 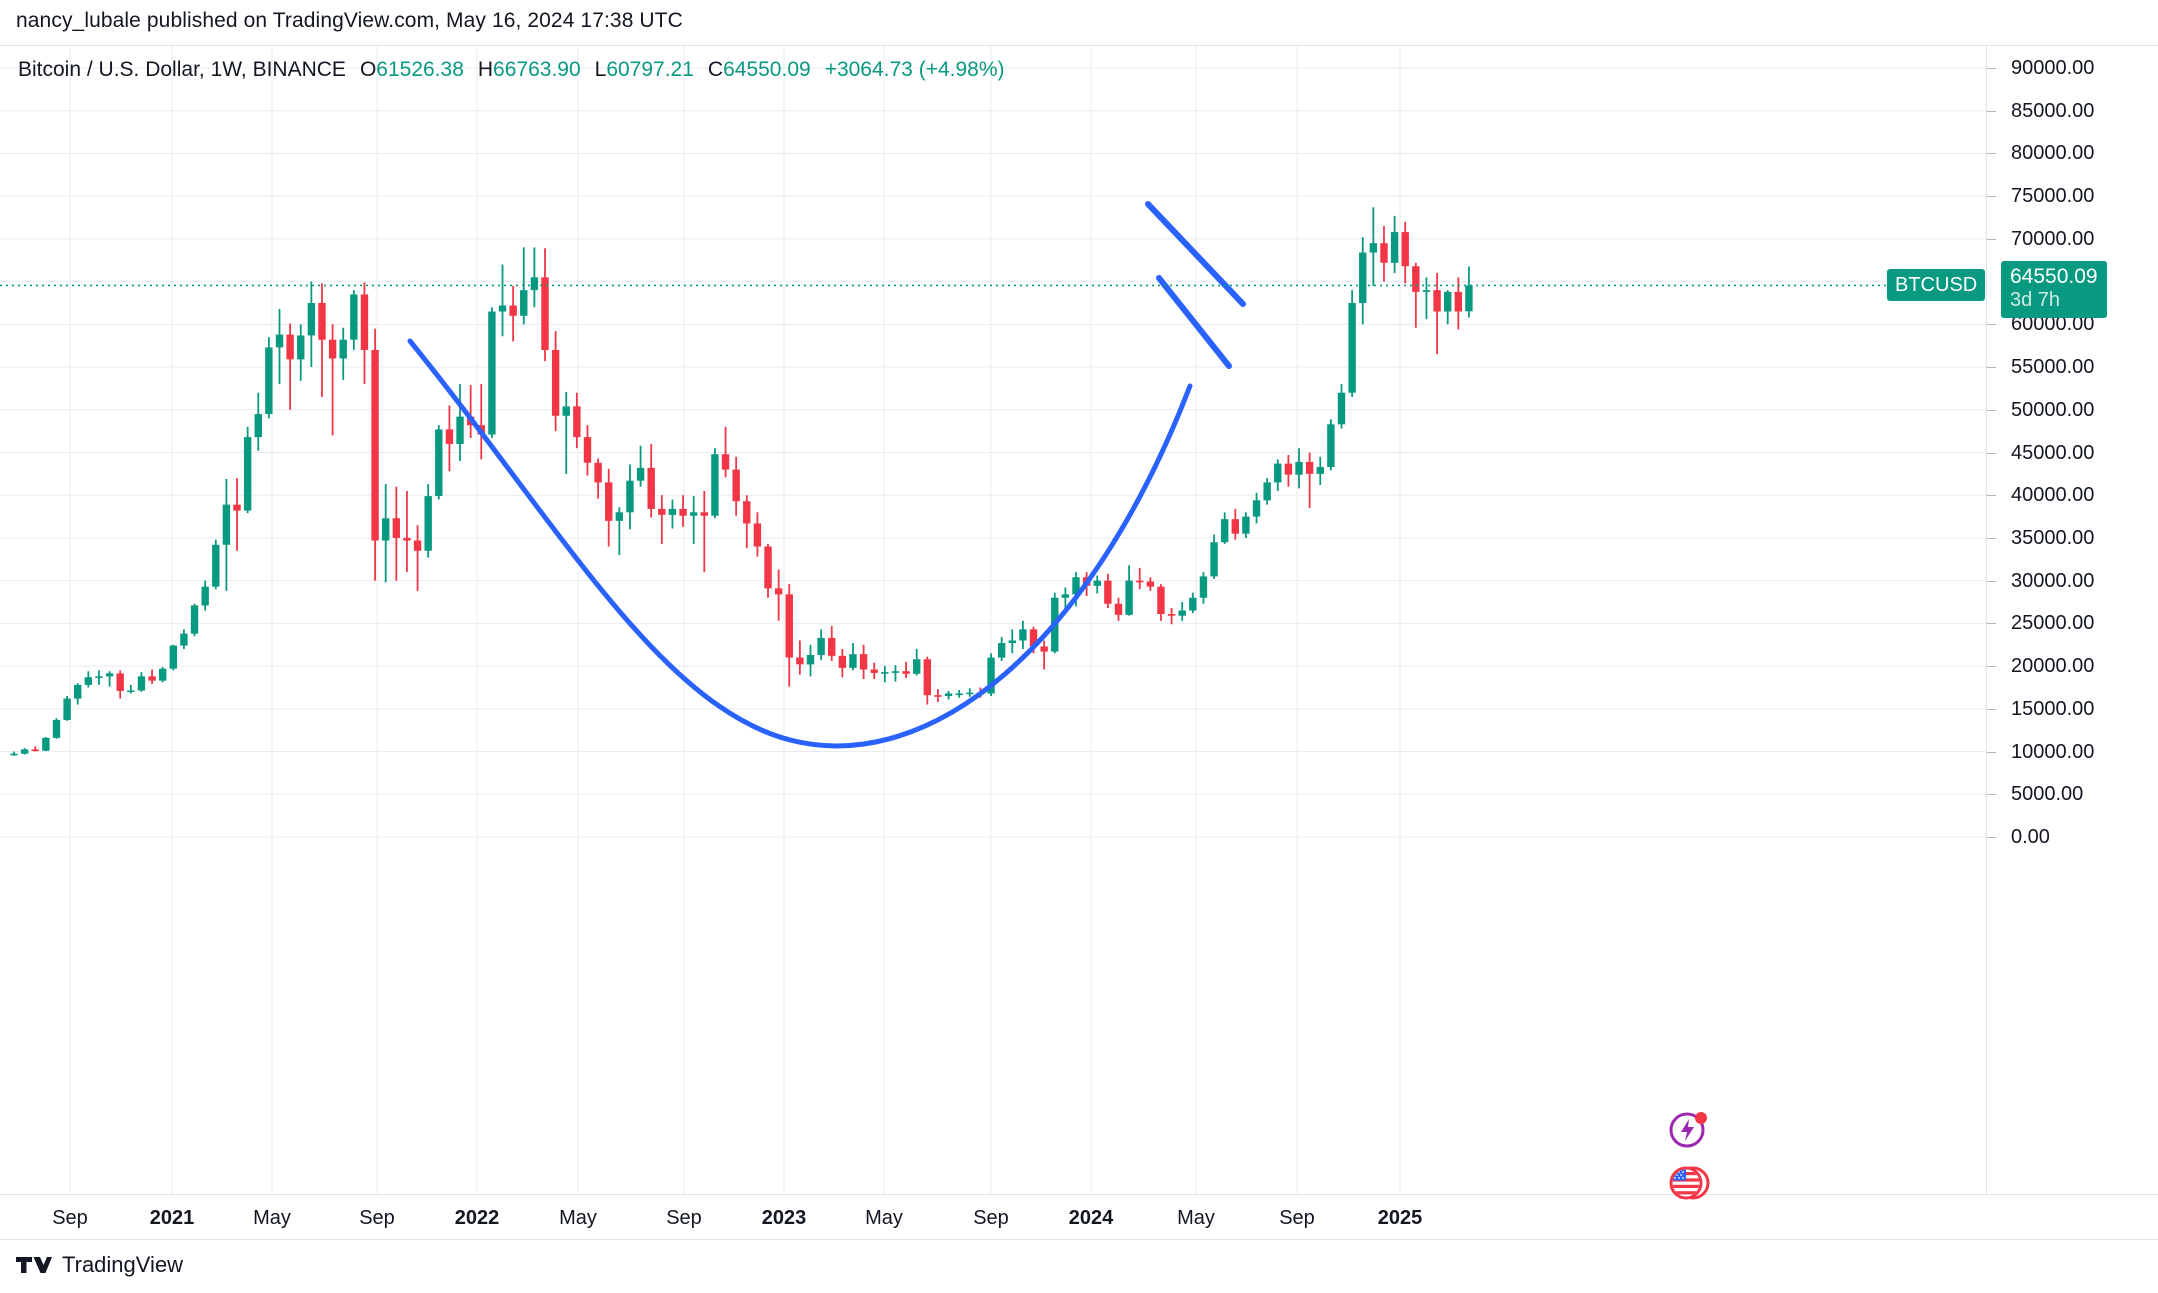 I want to click on time-axis-tick: 2023, so click(x=784, y=1218).